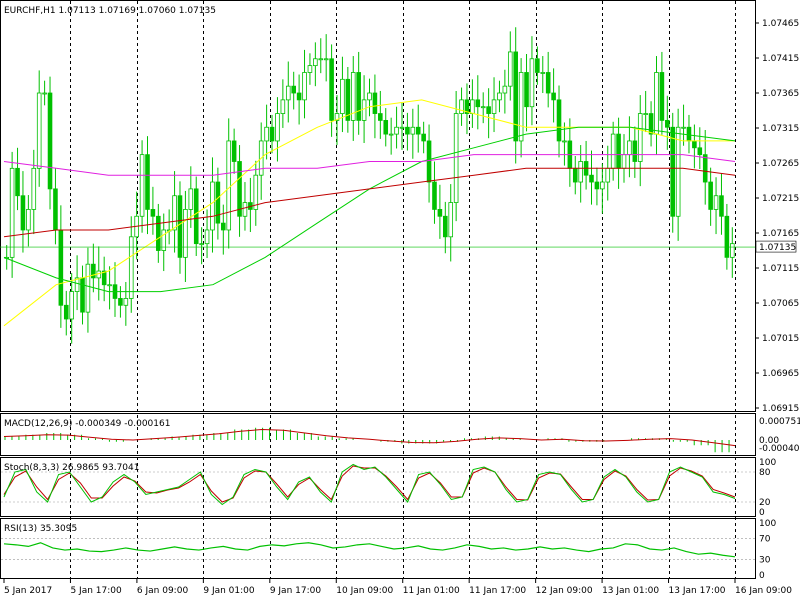  What do you see at coordinates (780, 409) in the screenshot?
I see `price-tick-label: 1.06915` at bounding box center [780, 409].